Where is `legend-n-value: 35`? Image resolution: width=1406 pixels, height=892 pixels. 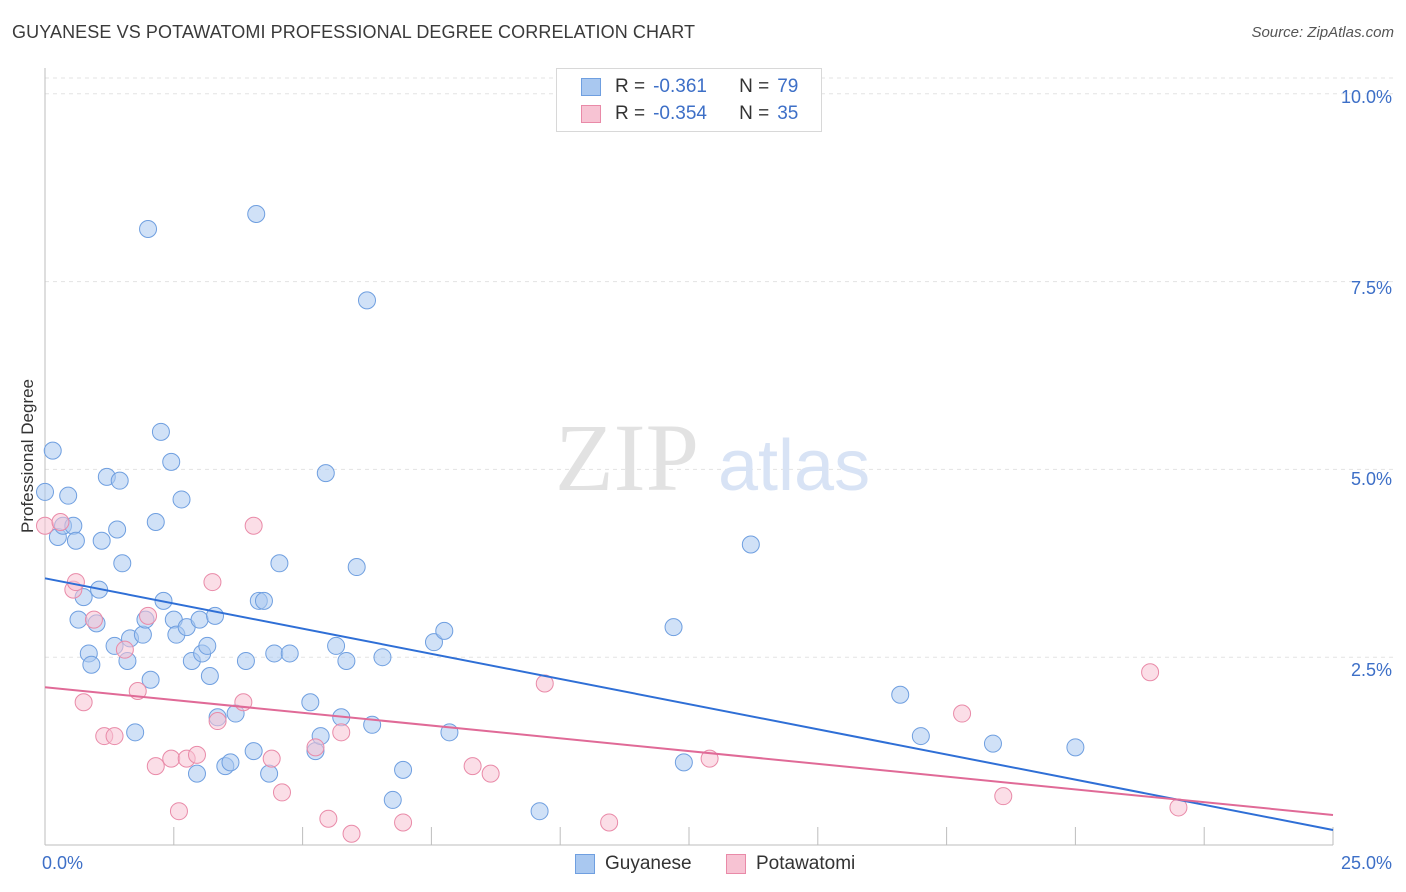
legend-n-value: 35 is located at coordinates (788, 113).